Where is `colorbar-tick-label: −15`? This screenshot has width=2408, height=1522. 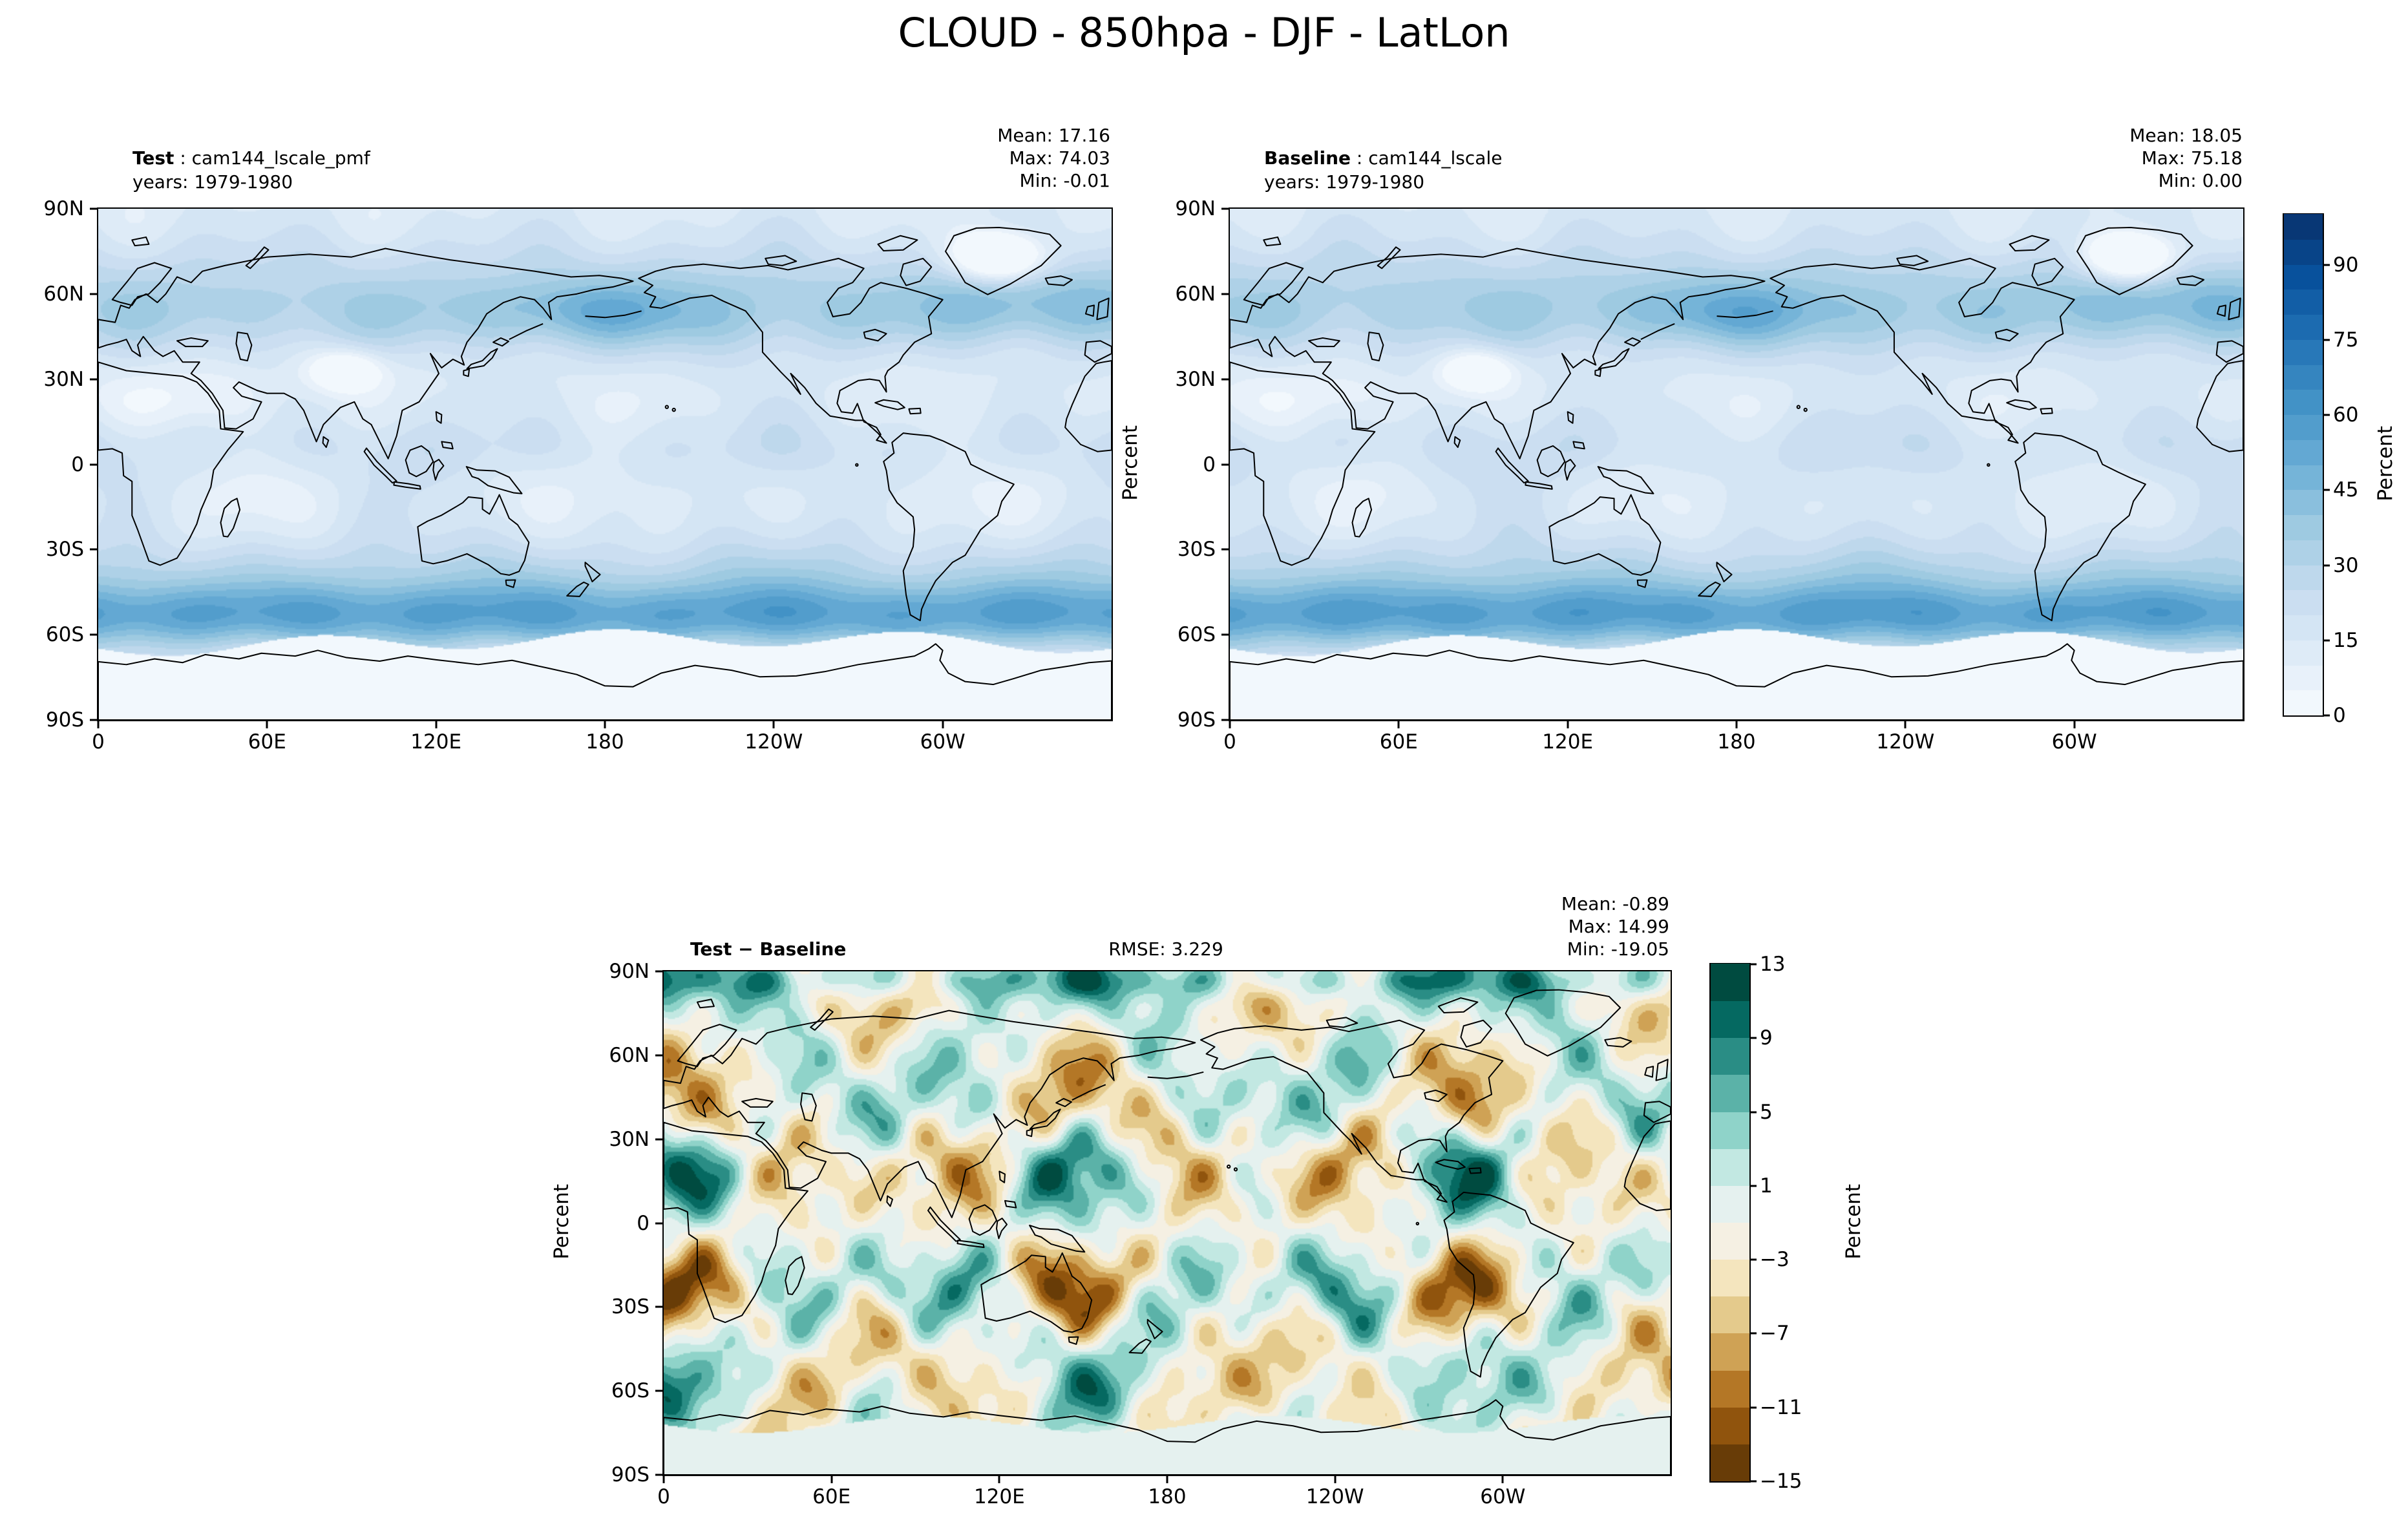 colorbar-tick-label: −15 is located at coordinates (1781, 1481).